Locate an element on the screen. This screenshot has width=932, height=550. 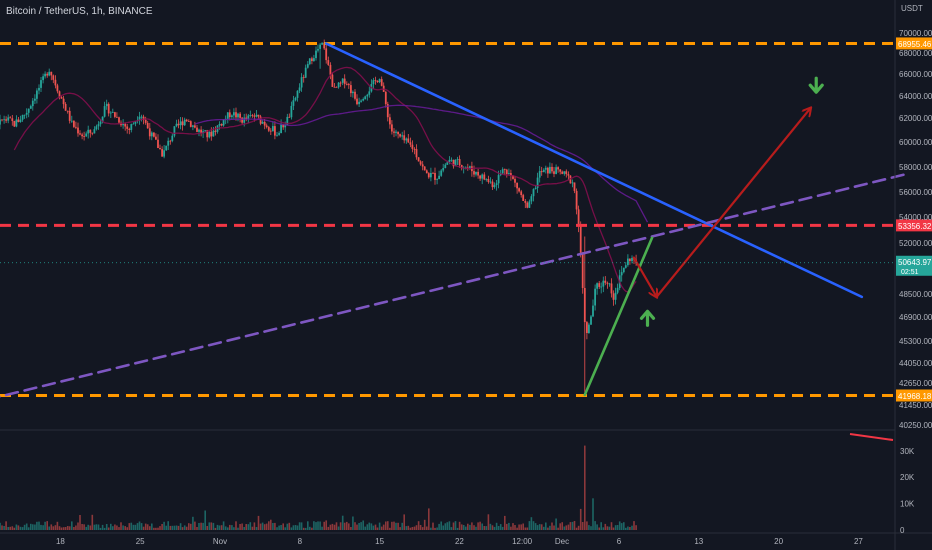
level-price-label: 41968.18 is located at coordinates (915, 396).